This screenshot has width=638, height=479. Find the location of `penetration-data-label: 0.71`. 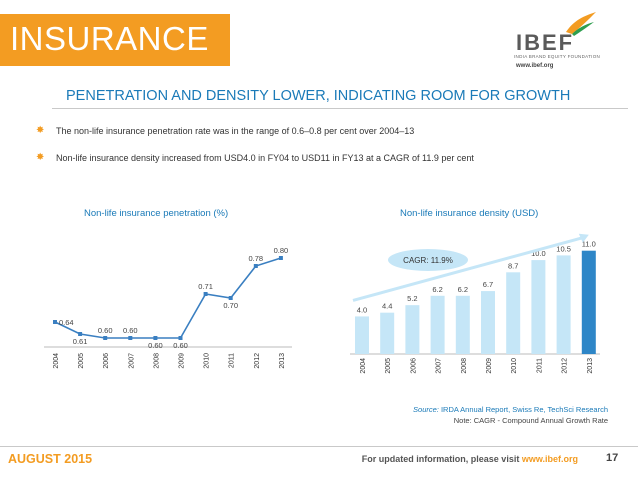

penetration-data-label: 0.71 is located at coordinates (205, 286).